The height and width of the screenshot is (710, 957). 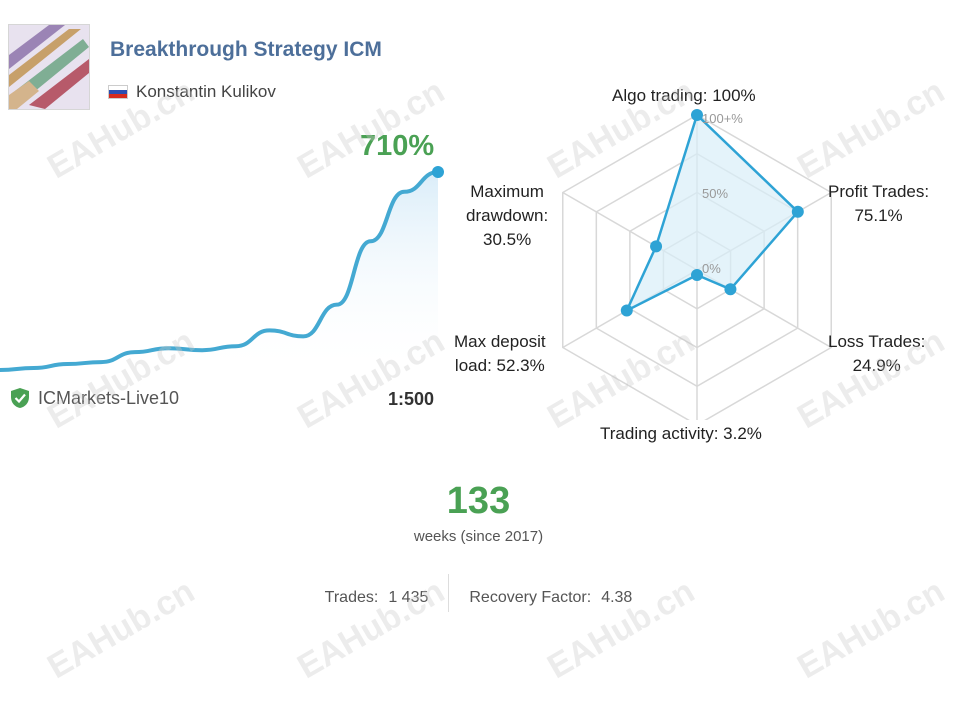 I want to click on ring-label-50: 50%, so click(x=715, y=193).